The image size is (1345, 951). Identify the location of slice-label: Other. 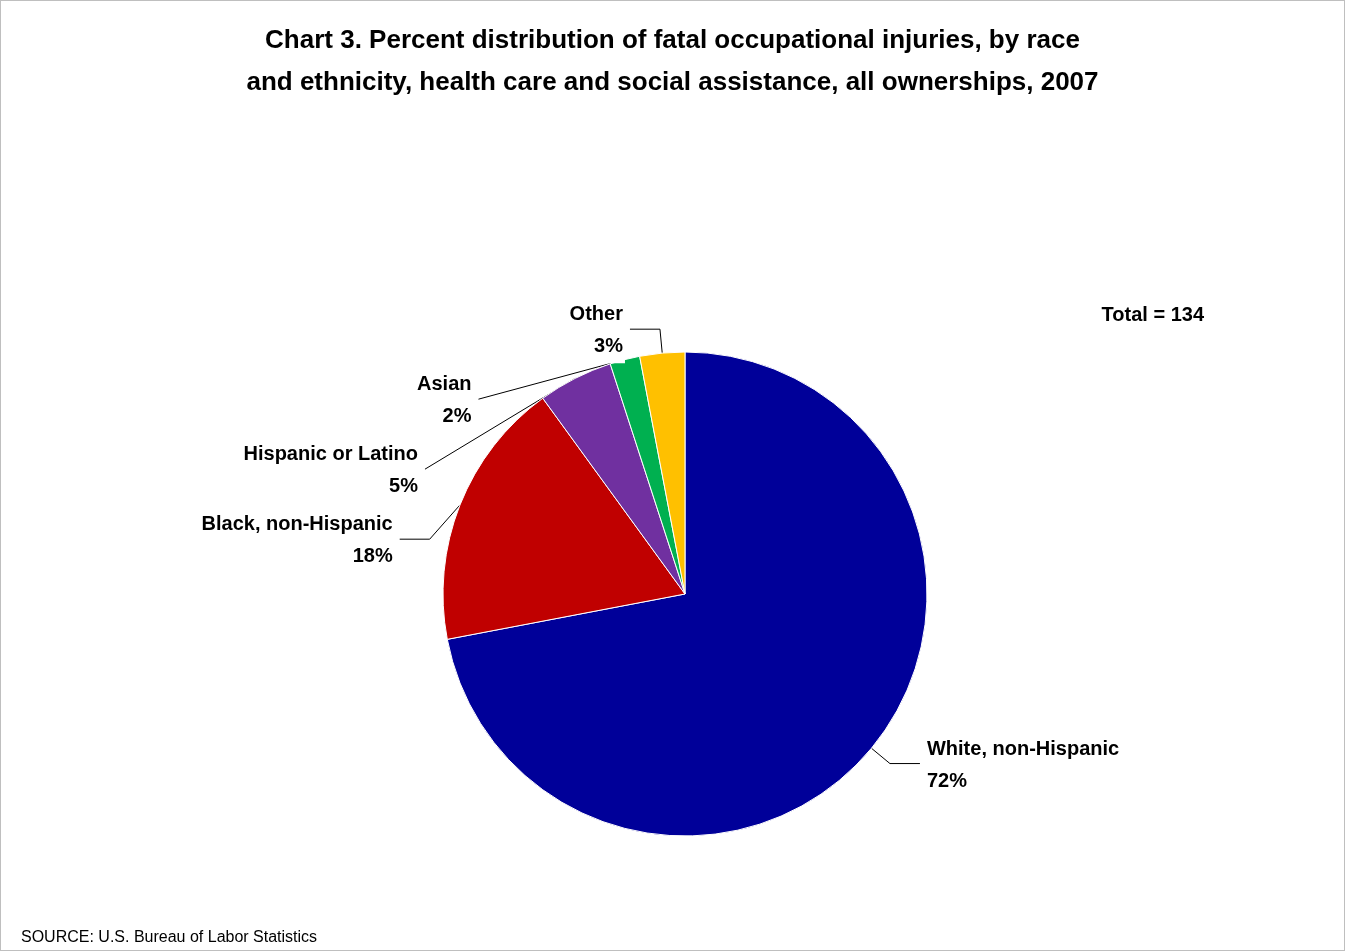
(596, 313).